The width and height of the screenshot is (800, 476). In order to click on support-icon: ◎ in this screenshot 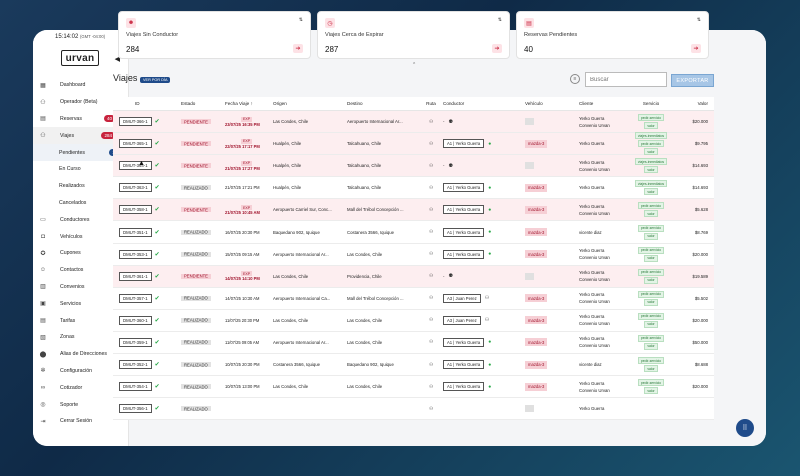, I will do `click(43, 405)`.